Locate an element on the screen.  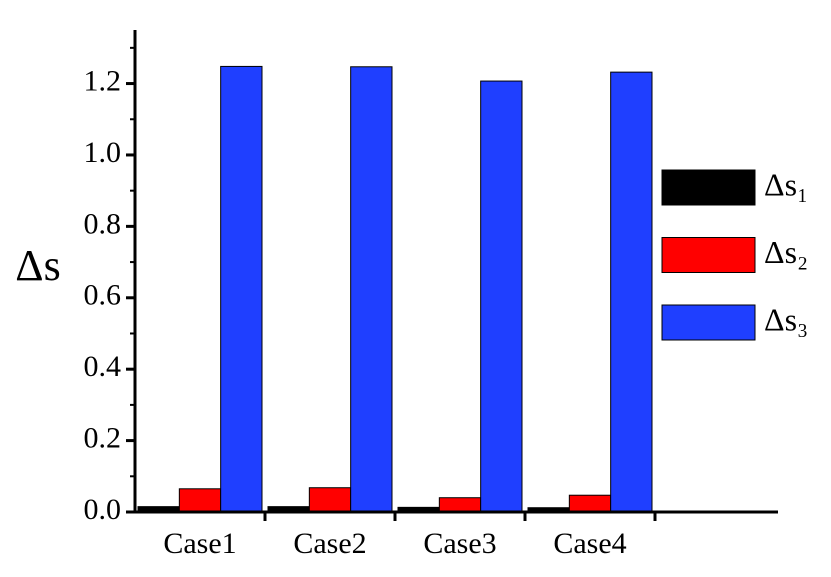
legend-label: Δs₃ is located at coordinates (786, 319).